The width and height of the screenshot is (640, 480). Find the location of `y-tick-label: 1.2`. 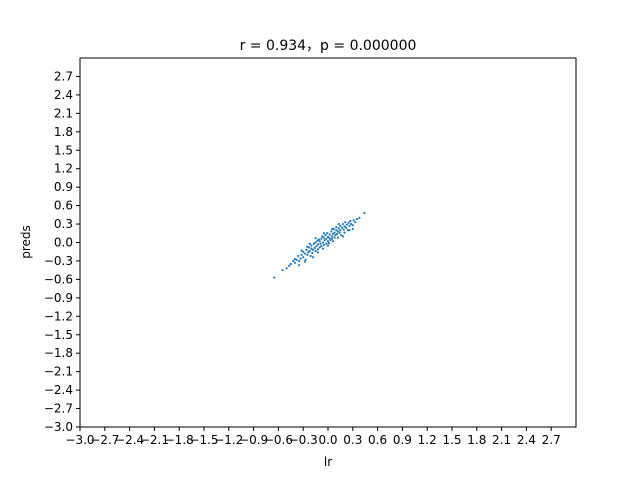

y-tick-label: 1.2 is located at coordinates (63, 169).